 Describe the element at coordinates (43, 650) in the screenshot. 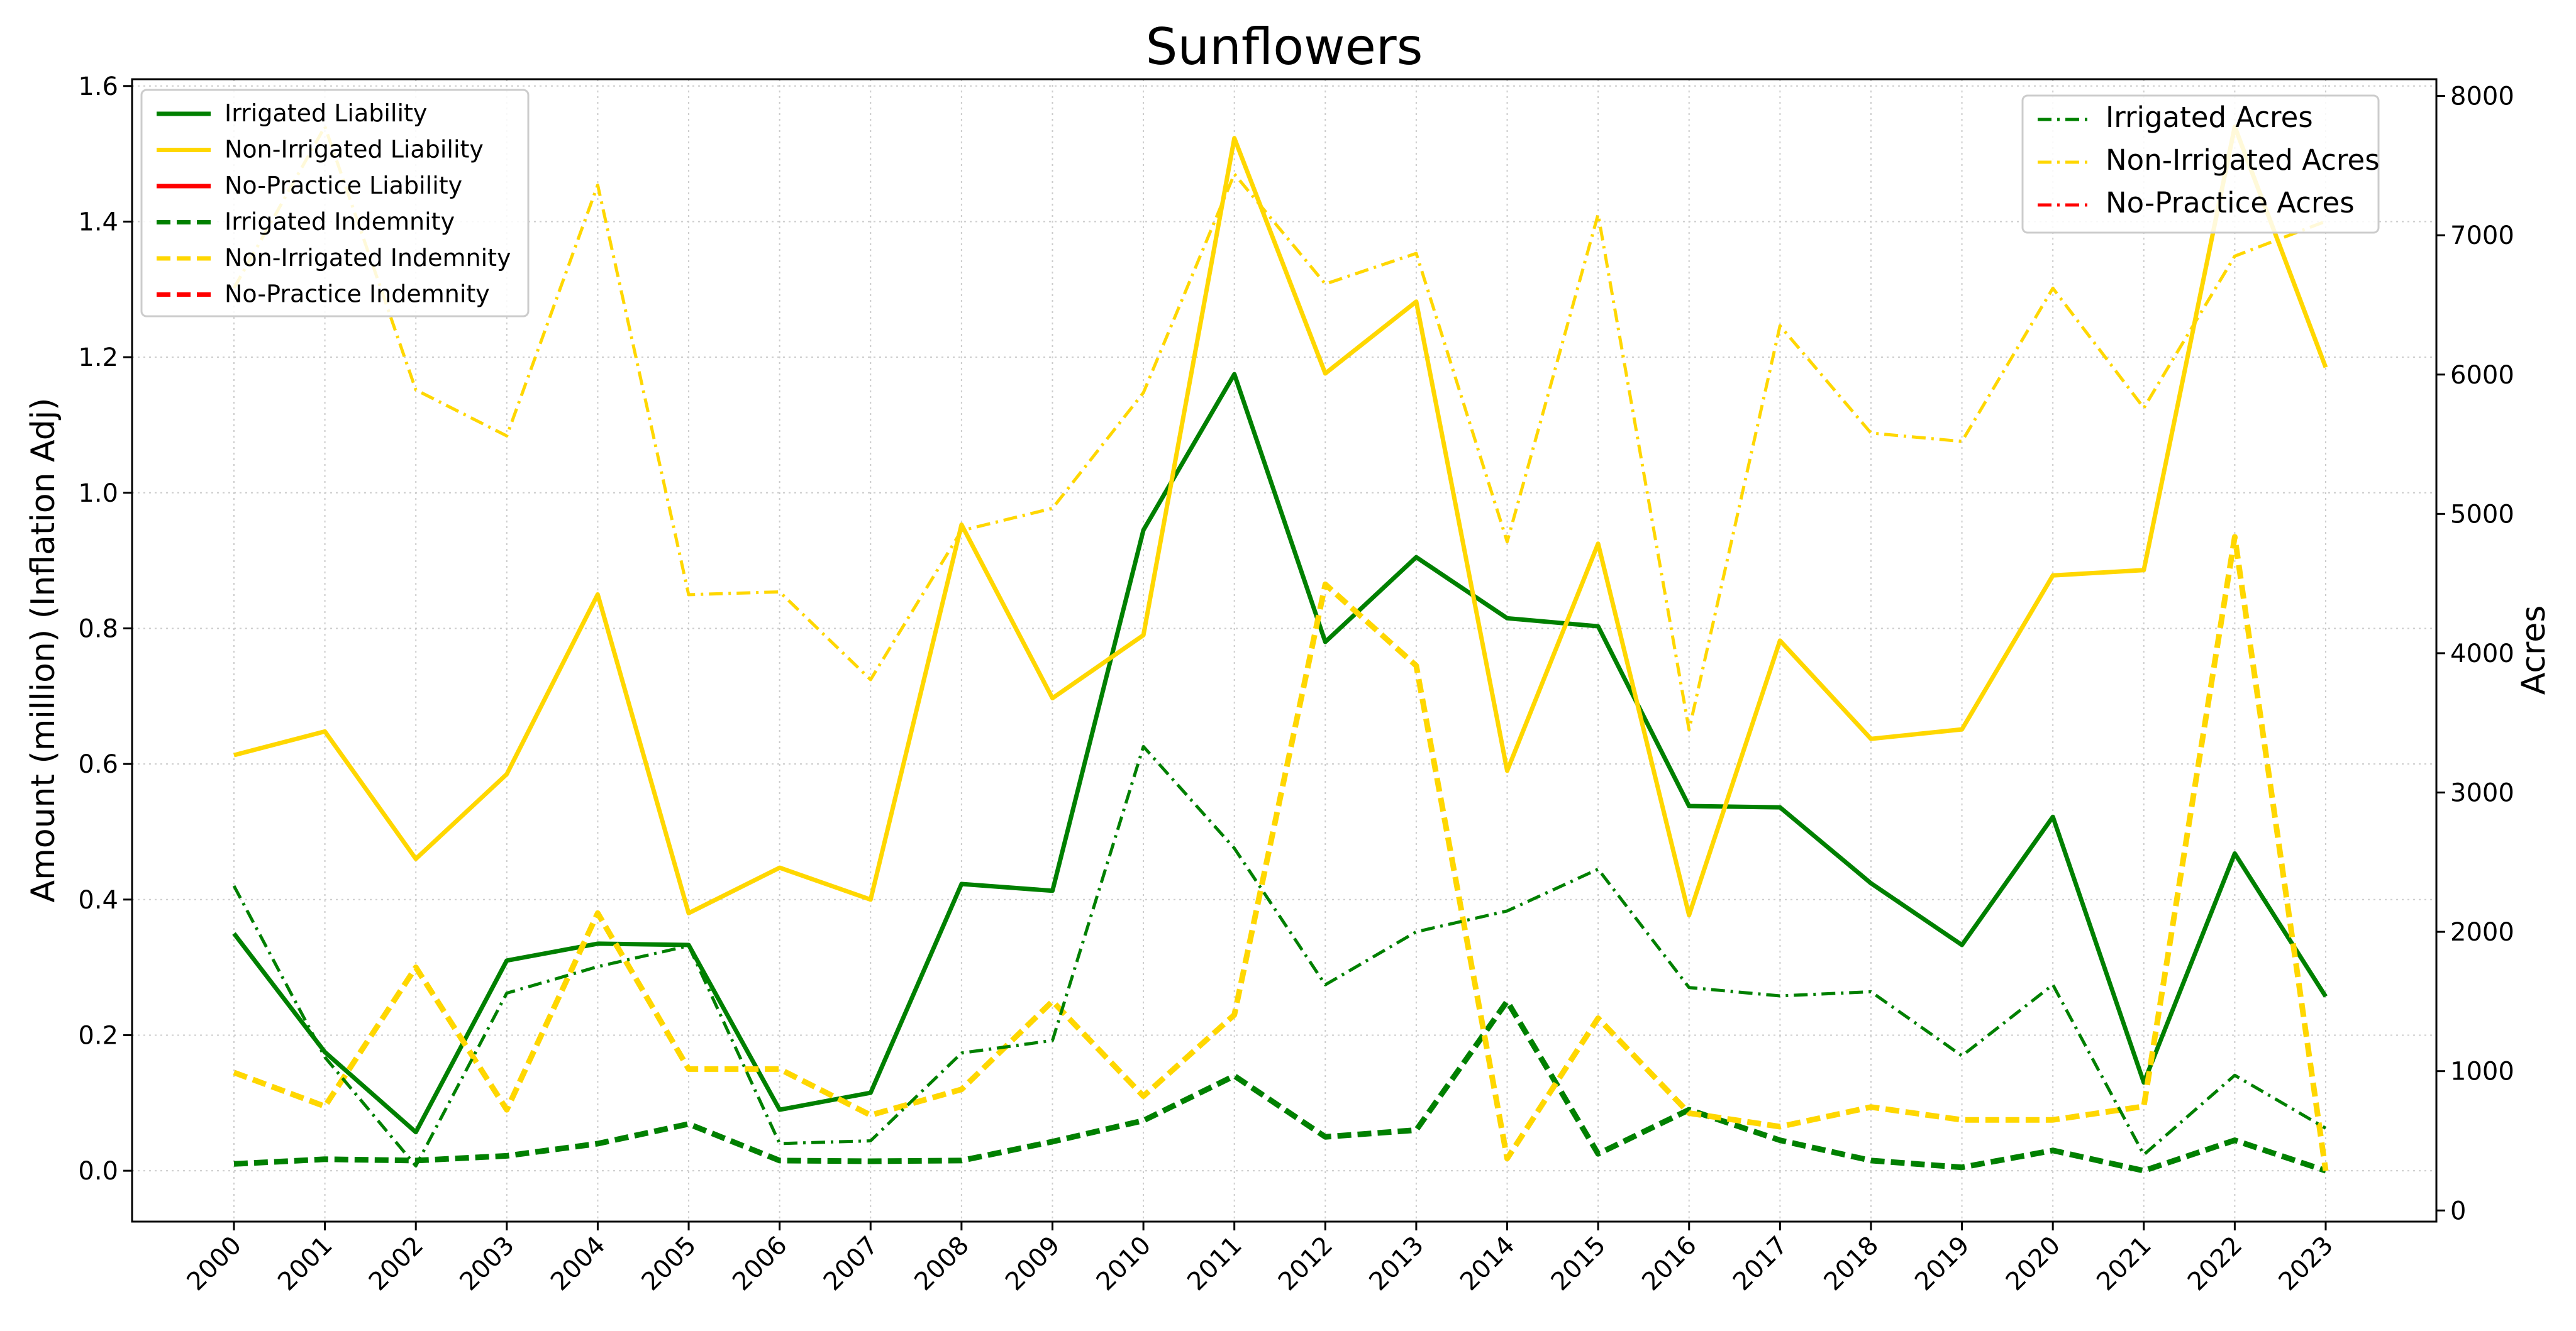

I see `y-axis-title: Amount (million) (Inflation Adj)` at that location.